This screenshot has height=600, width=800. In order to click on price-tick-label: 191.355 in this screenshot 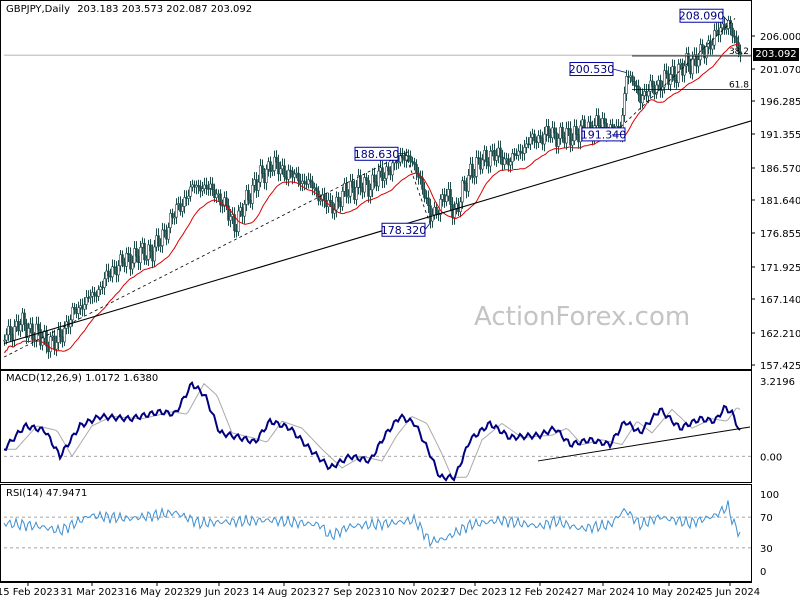, I will do `click(780, 135)`.